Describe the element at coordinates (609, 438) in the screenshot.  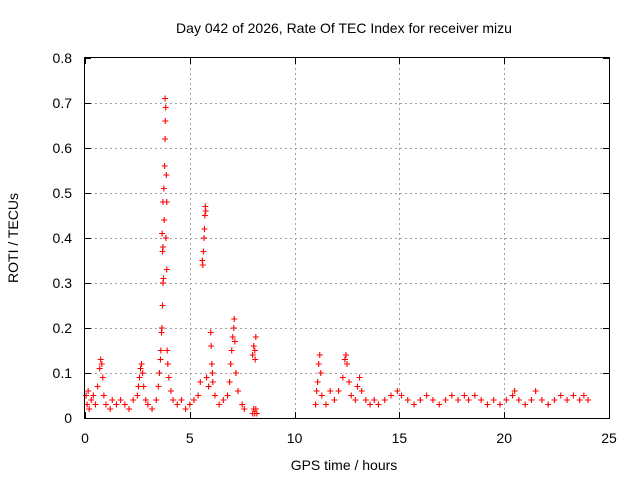
I see `x-tick-label: 25` at that location.